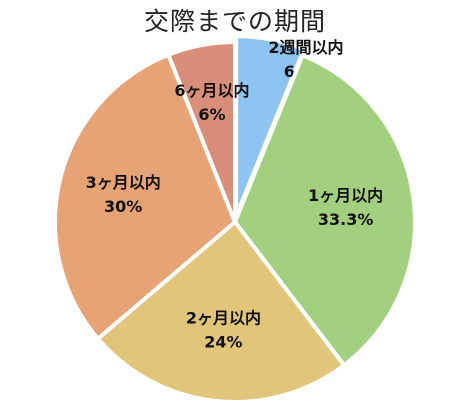  I want to click on slice-value-label: 24%, so click(223, 341).